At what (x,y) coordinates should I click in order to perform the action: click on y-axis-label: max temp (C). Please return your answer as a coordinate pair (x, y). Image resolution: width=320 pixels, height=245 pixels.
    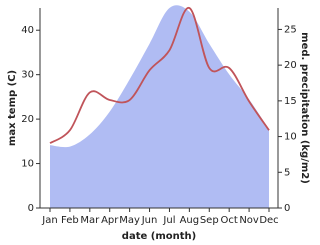
    Looking at the image, I should click on (12, 108).